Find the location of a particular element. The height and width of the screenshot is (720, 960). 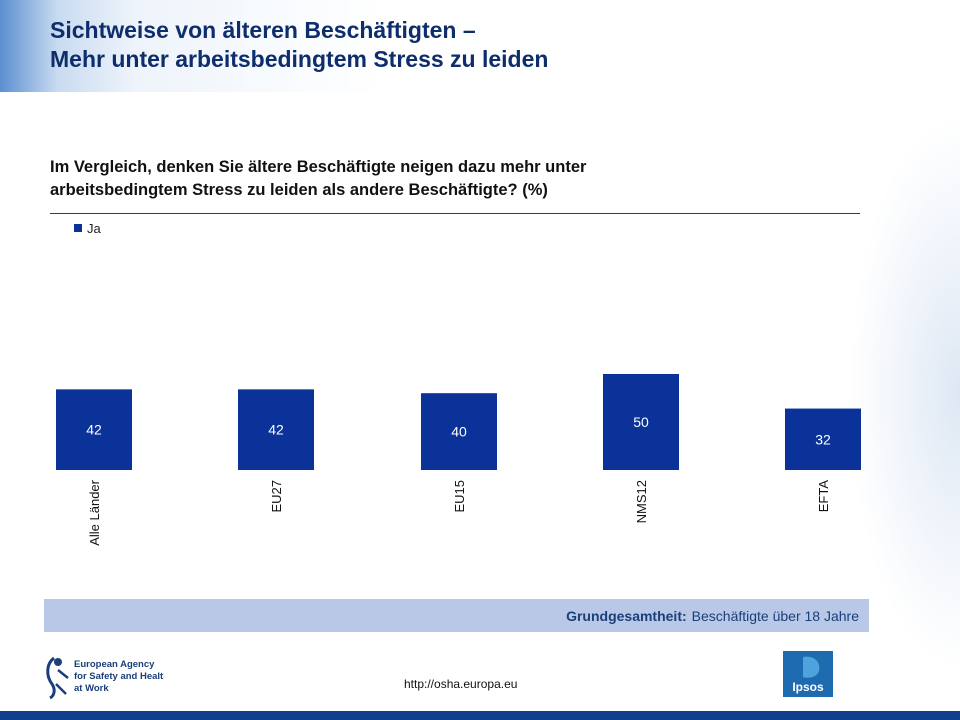

osha-logo-head is located at coordinates (58, 662).